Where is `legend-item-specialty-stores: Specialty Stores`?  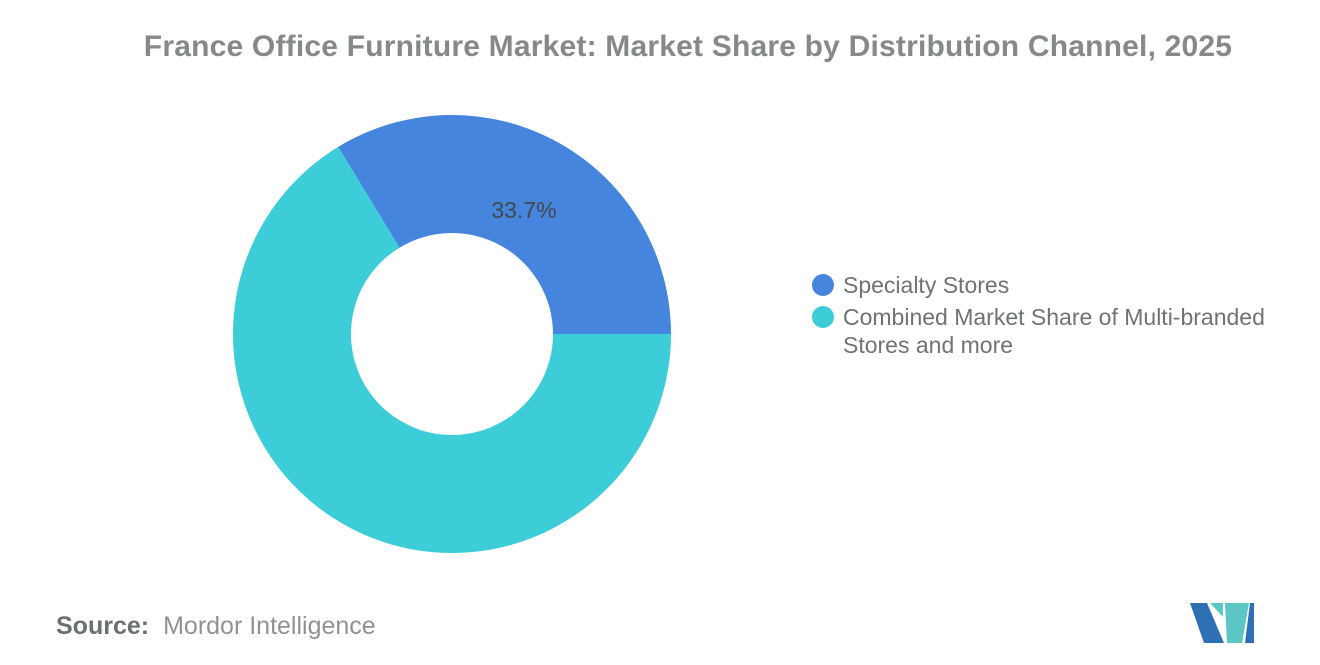
legend-item-specialty-stores: Specialty Stores is located at coordinates (1042, 285).